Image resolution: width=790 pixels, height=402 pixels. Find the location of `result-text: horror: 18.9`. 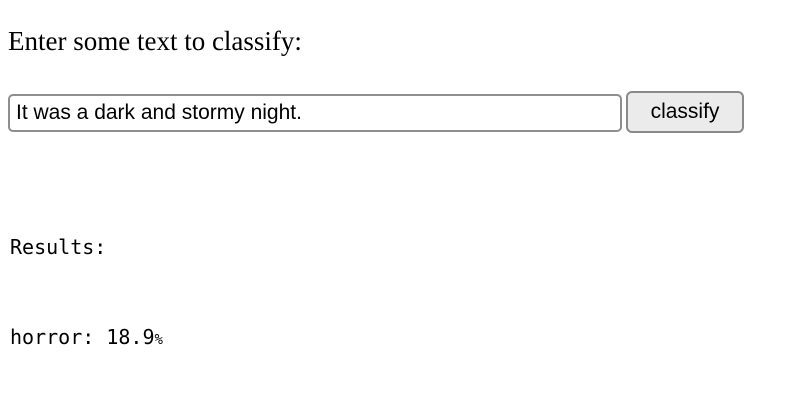

result-text: horror: 18.9 is located at coordinates (82, 337).